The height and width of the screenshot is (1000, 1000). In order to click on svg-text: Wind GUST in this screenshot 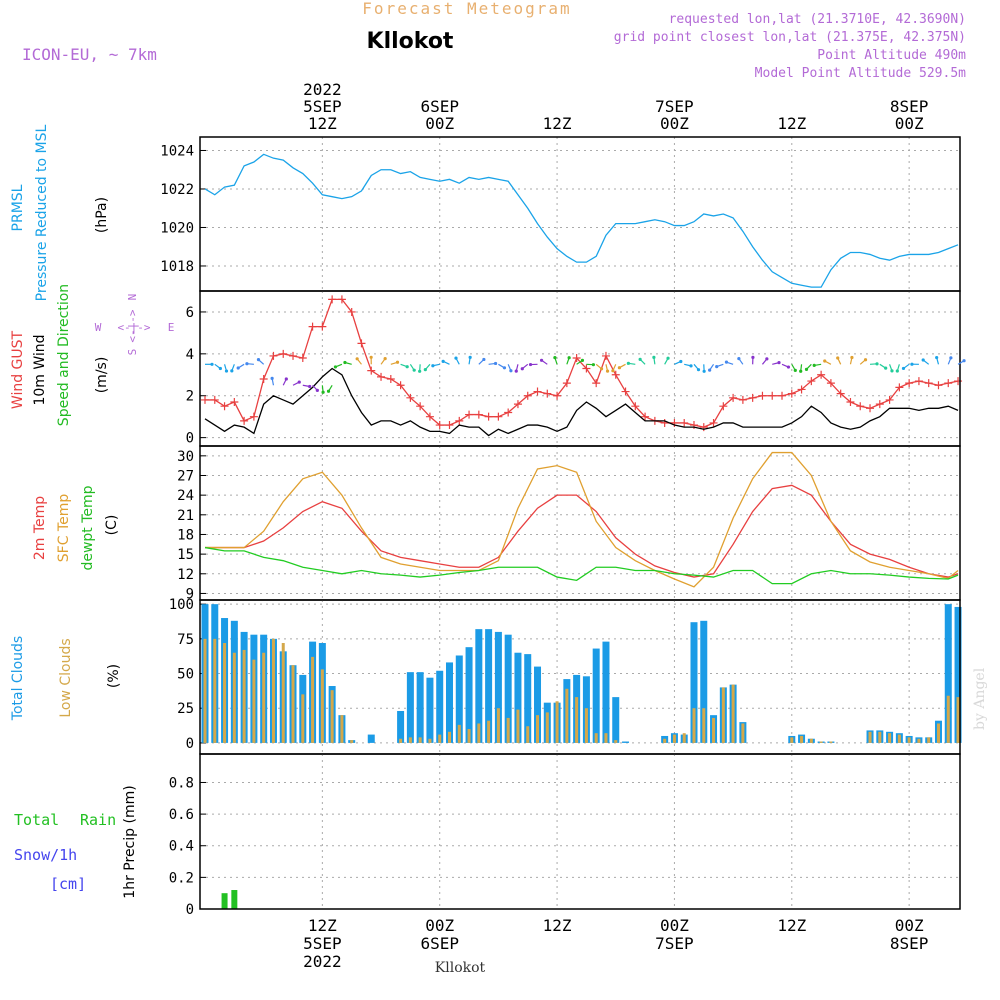, I will do `click(18, 369)`.